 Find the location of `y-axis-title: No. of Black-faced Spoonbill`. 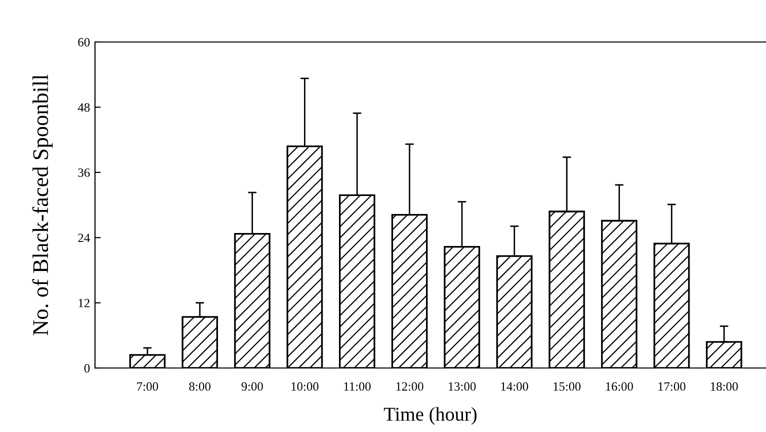

y-axis-title: No. of Black-faced Spoonbill is located at coordinates (42, 205).